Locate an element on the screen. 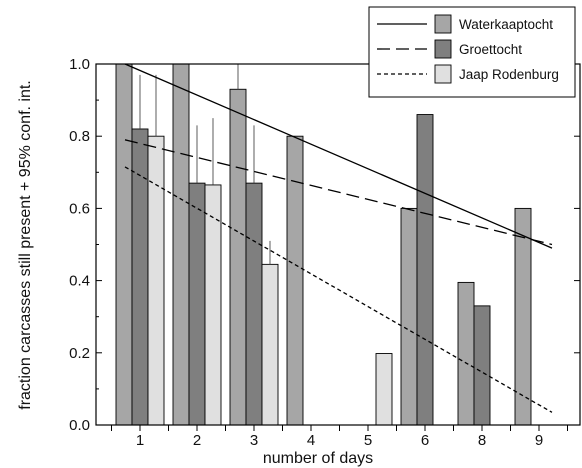 This screenshot has height=468, width=582. legend-label: Jaap Rodenburg is located at coordinates (509, 74).